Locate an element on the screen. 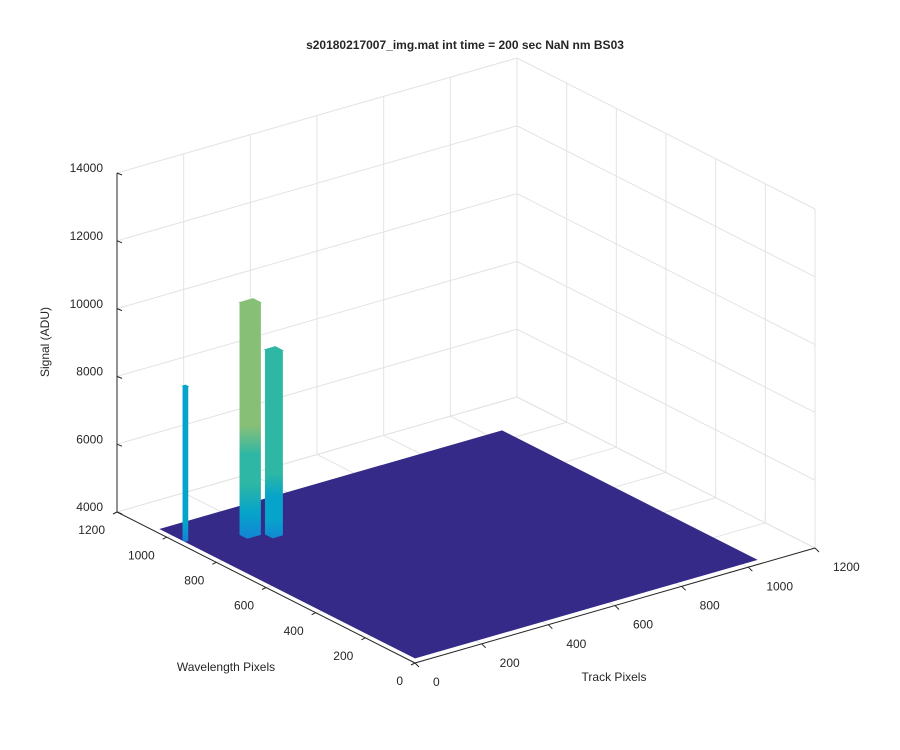 The width and height of the screenshot is (900, 750). y-tick-label: 200 is located at coordinates (343, 656).